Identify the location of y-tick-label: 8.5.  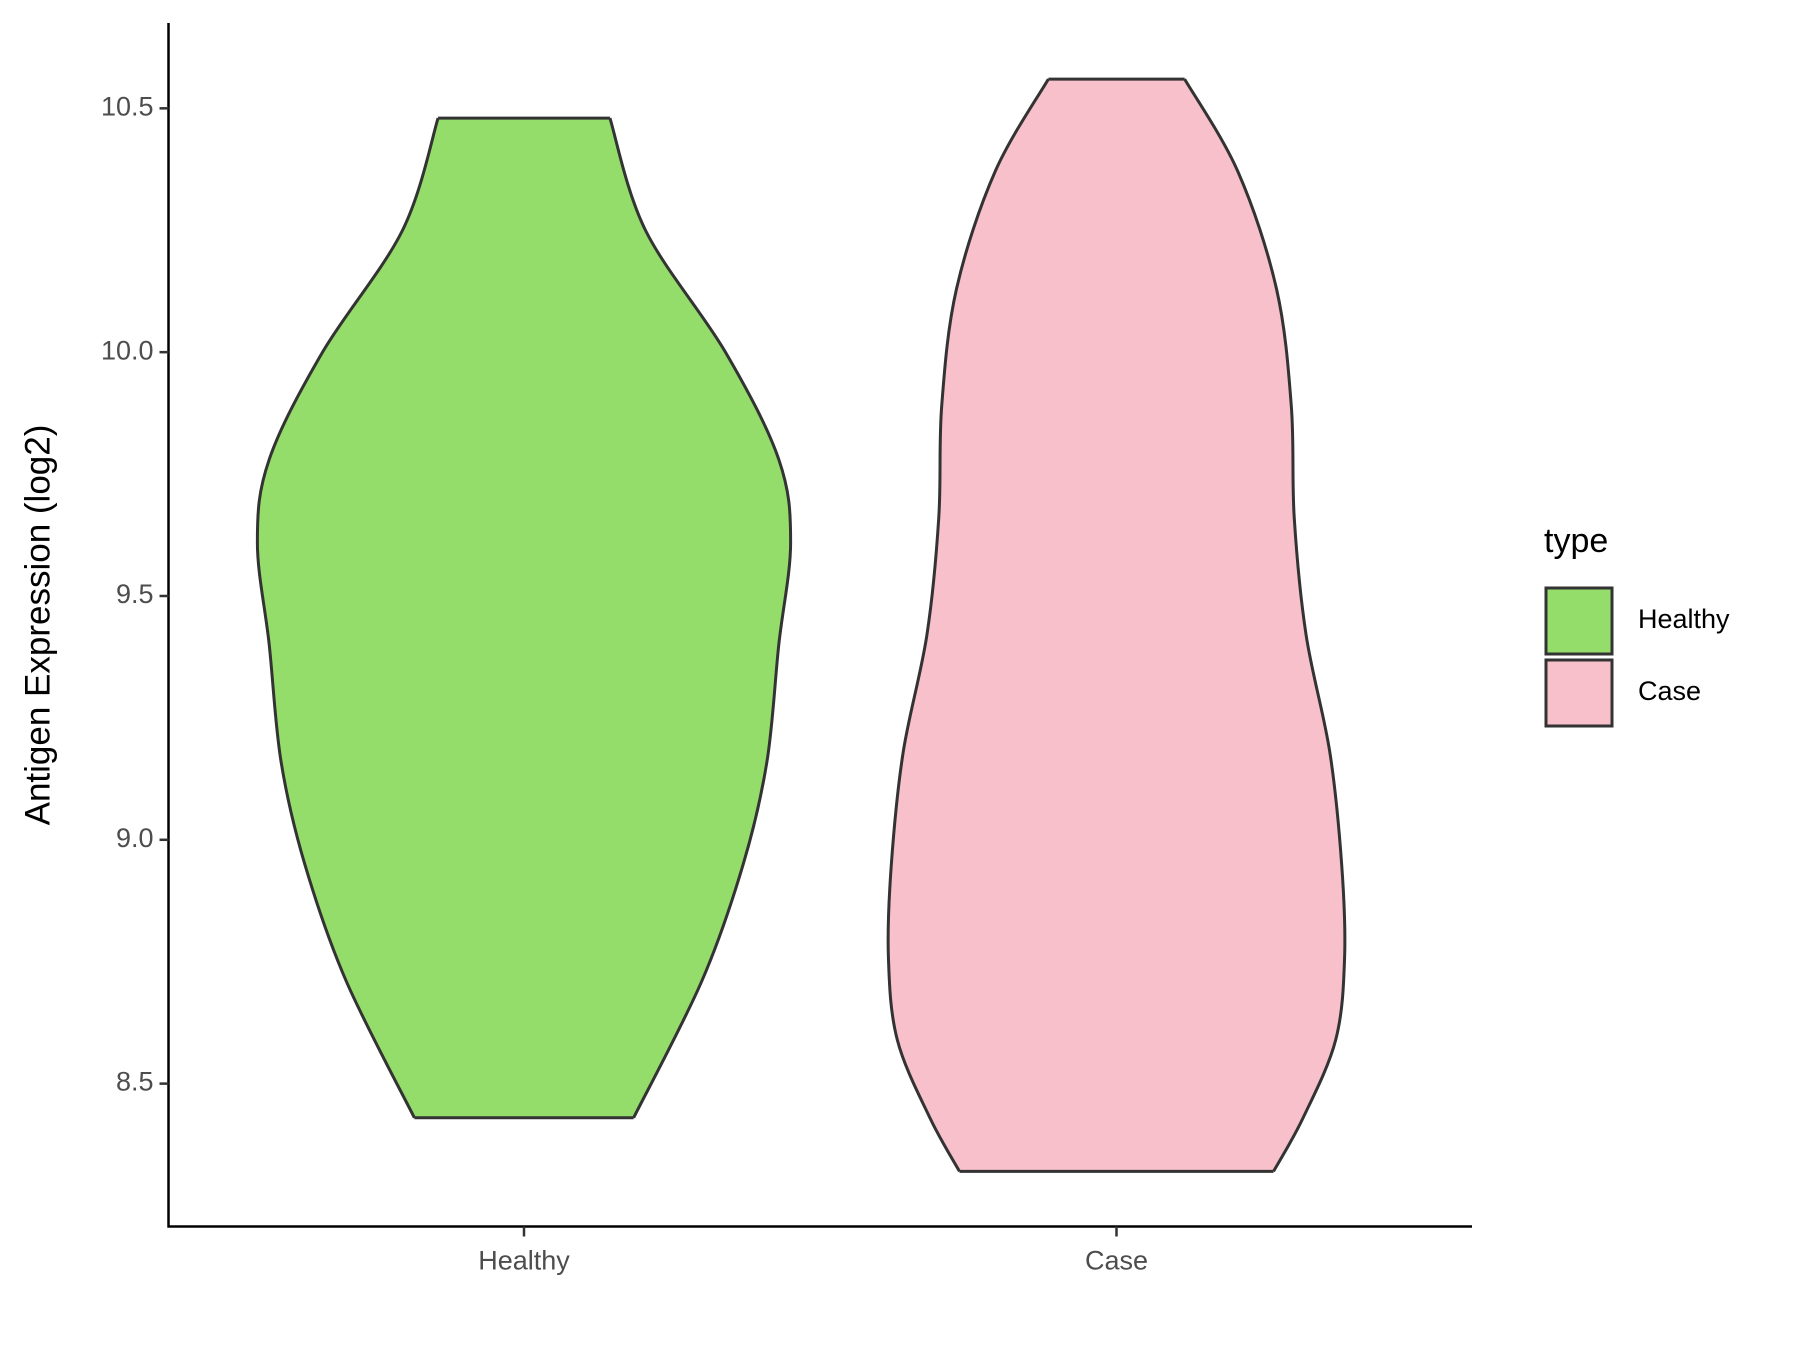
(135, 1082).